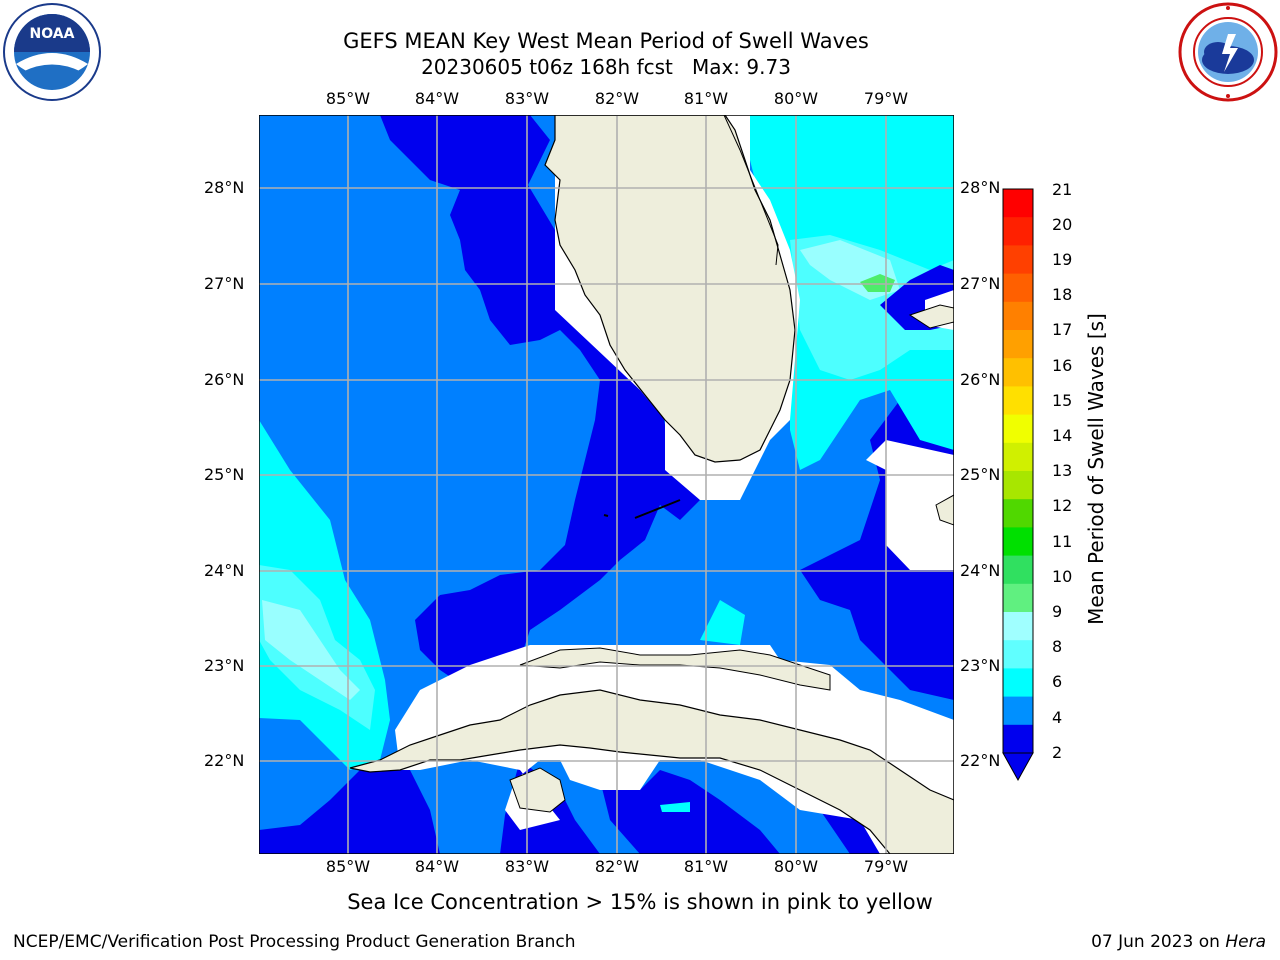  Describe the element at coordinates (1062, 576) in the screenshot. I see `colorbar-label: 10` at that location.